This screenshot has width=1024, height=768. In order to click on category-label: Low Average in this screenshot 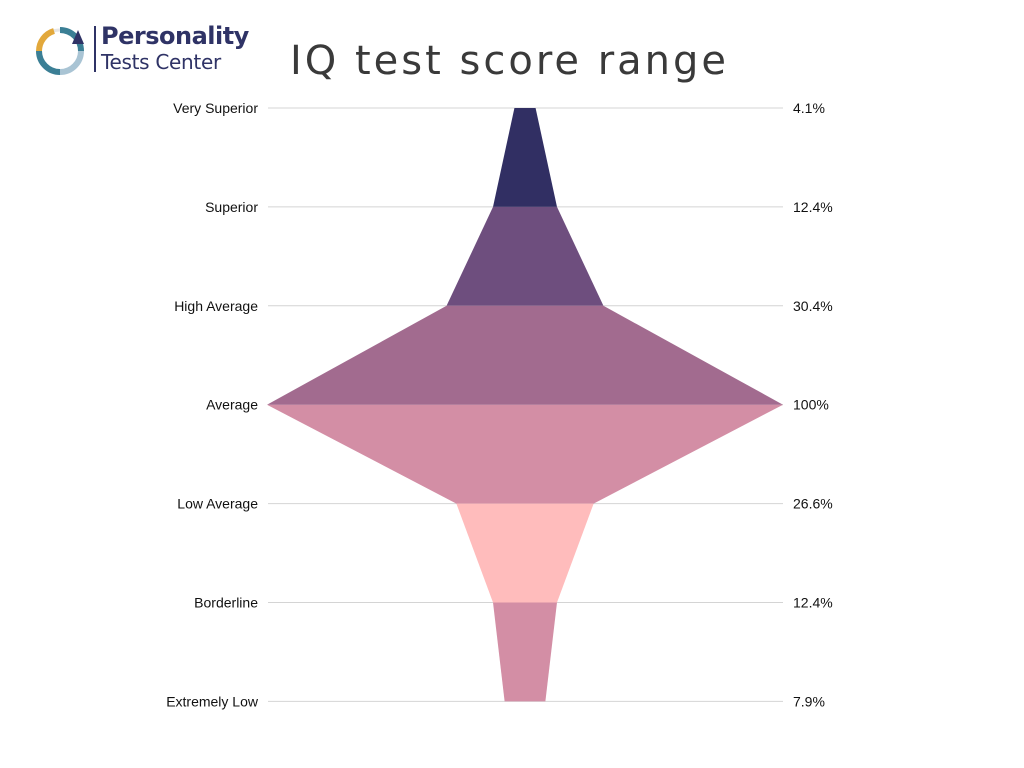, I will do `click(217, 504)`.